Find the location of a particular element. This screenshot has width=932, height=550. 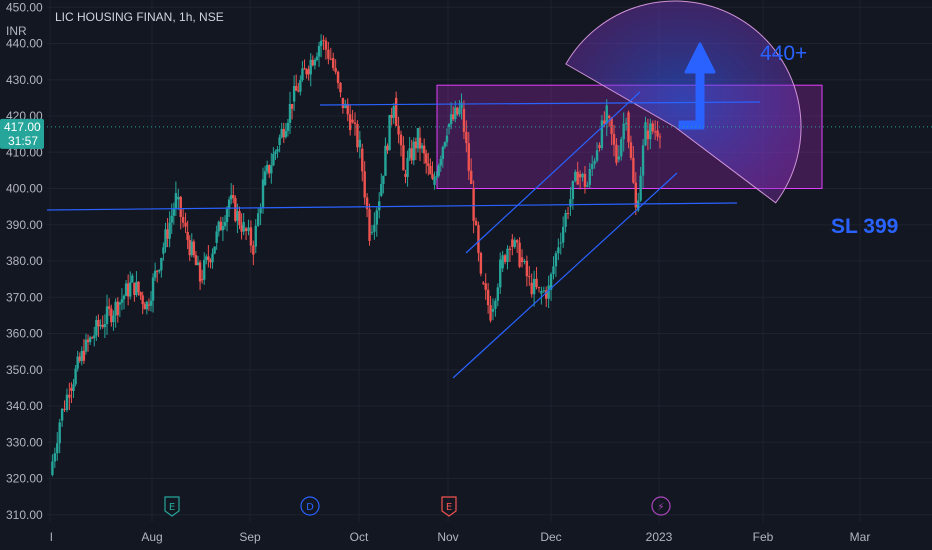

y-tick-label: 430.00 is located at coordinates (24, 80).